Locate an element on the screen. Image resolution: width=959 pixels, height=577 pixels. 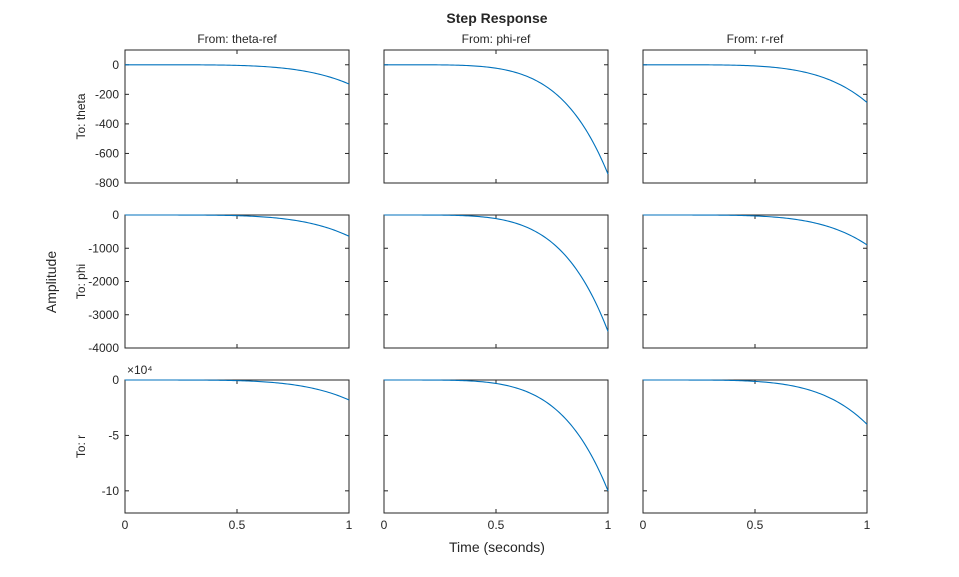
y-exponent-label: ×10⁴ is located at coordinates (140, 370).